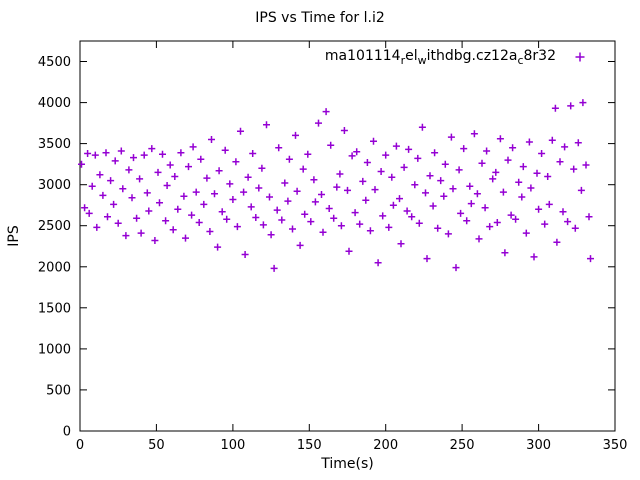  What do you see at coordinates (309, 445) in the screenshot?
I see `svg-text: 150` at bounding box center [309, 445].